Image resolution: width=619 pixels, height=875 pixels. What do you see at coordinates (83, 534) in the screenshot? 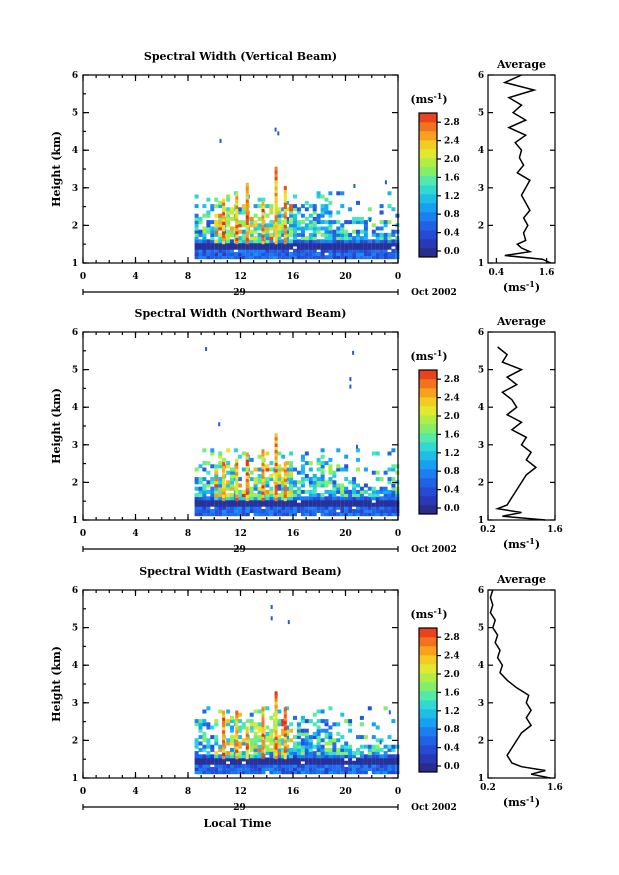
I see `x-tick-label: 0` at bounding box center [83, 534].